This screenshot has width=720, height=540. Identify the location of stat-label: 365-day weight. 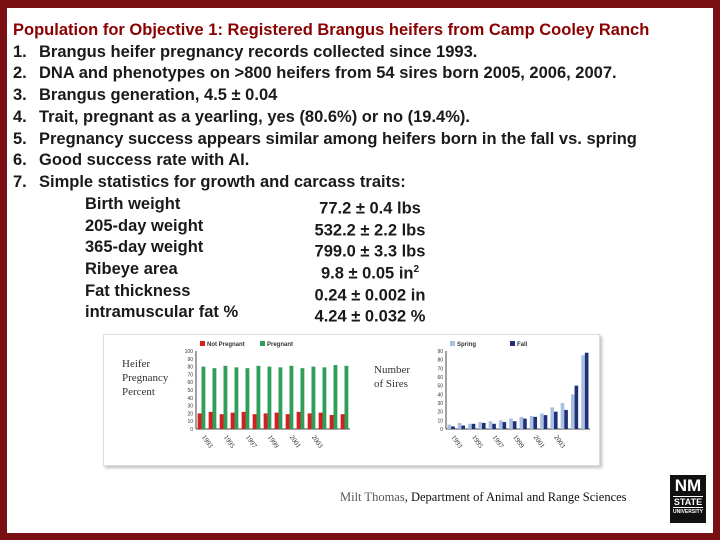
(144, 247).